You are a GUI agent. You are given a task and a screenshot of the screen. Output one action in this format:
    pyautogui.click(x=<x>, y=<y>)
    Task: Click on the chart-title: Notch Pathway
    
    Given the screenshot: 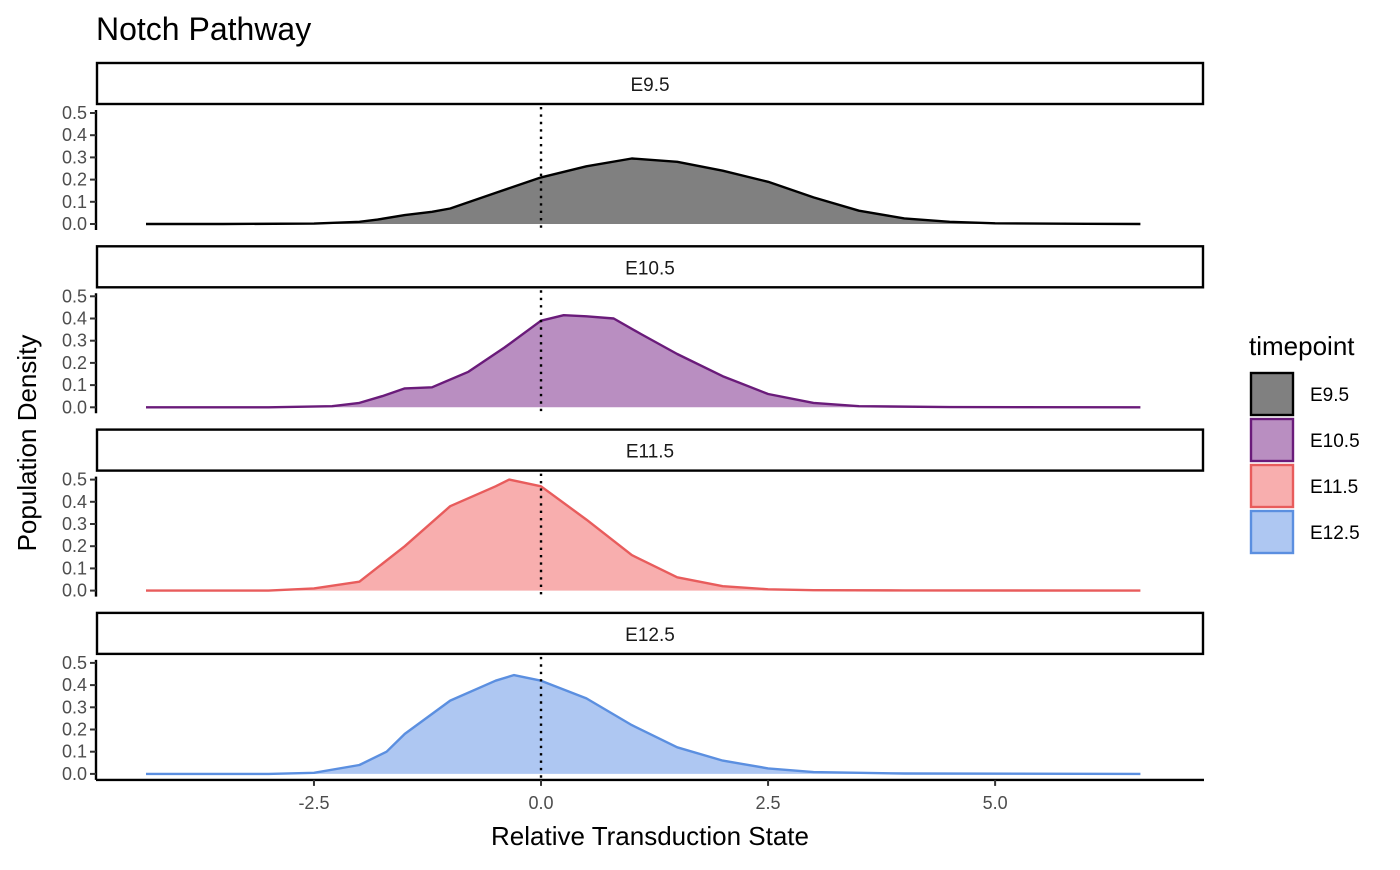 What is the action you would take?
    pyautogui.click(x=203, y=29)
    